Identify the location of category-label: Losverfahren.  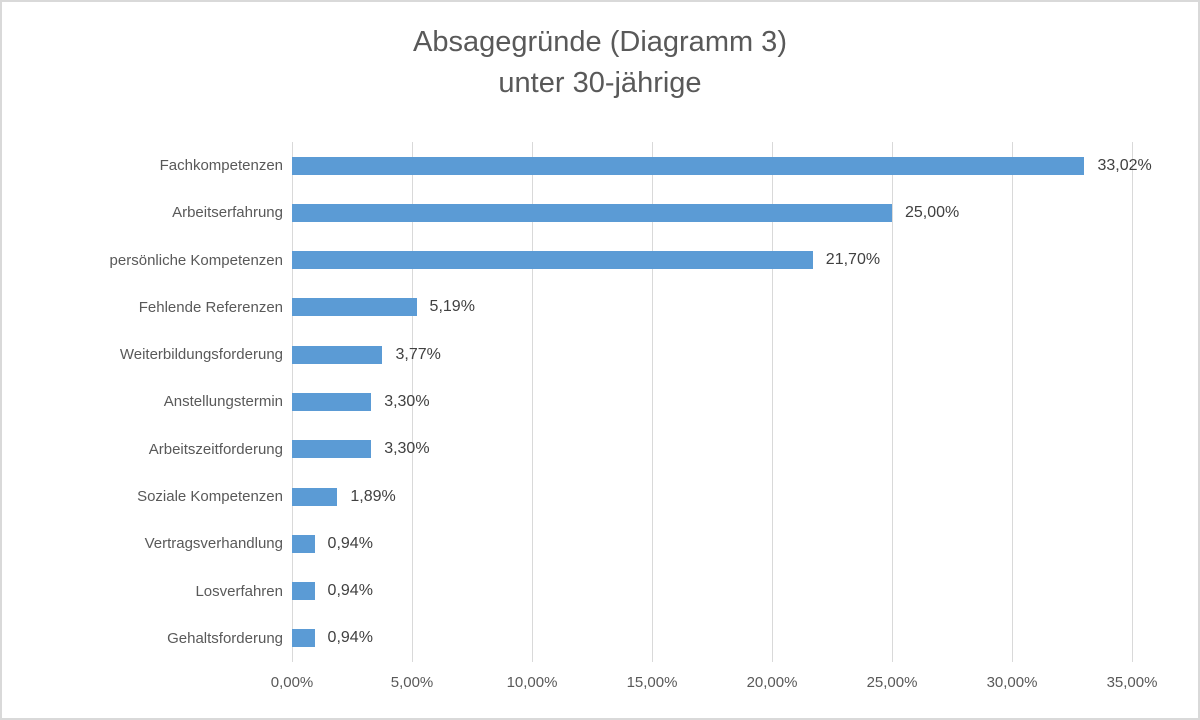
(239, 591).